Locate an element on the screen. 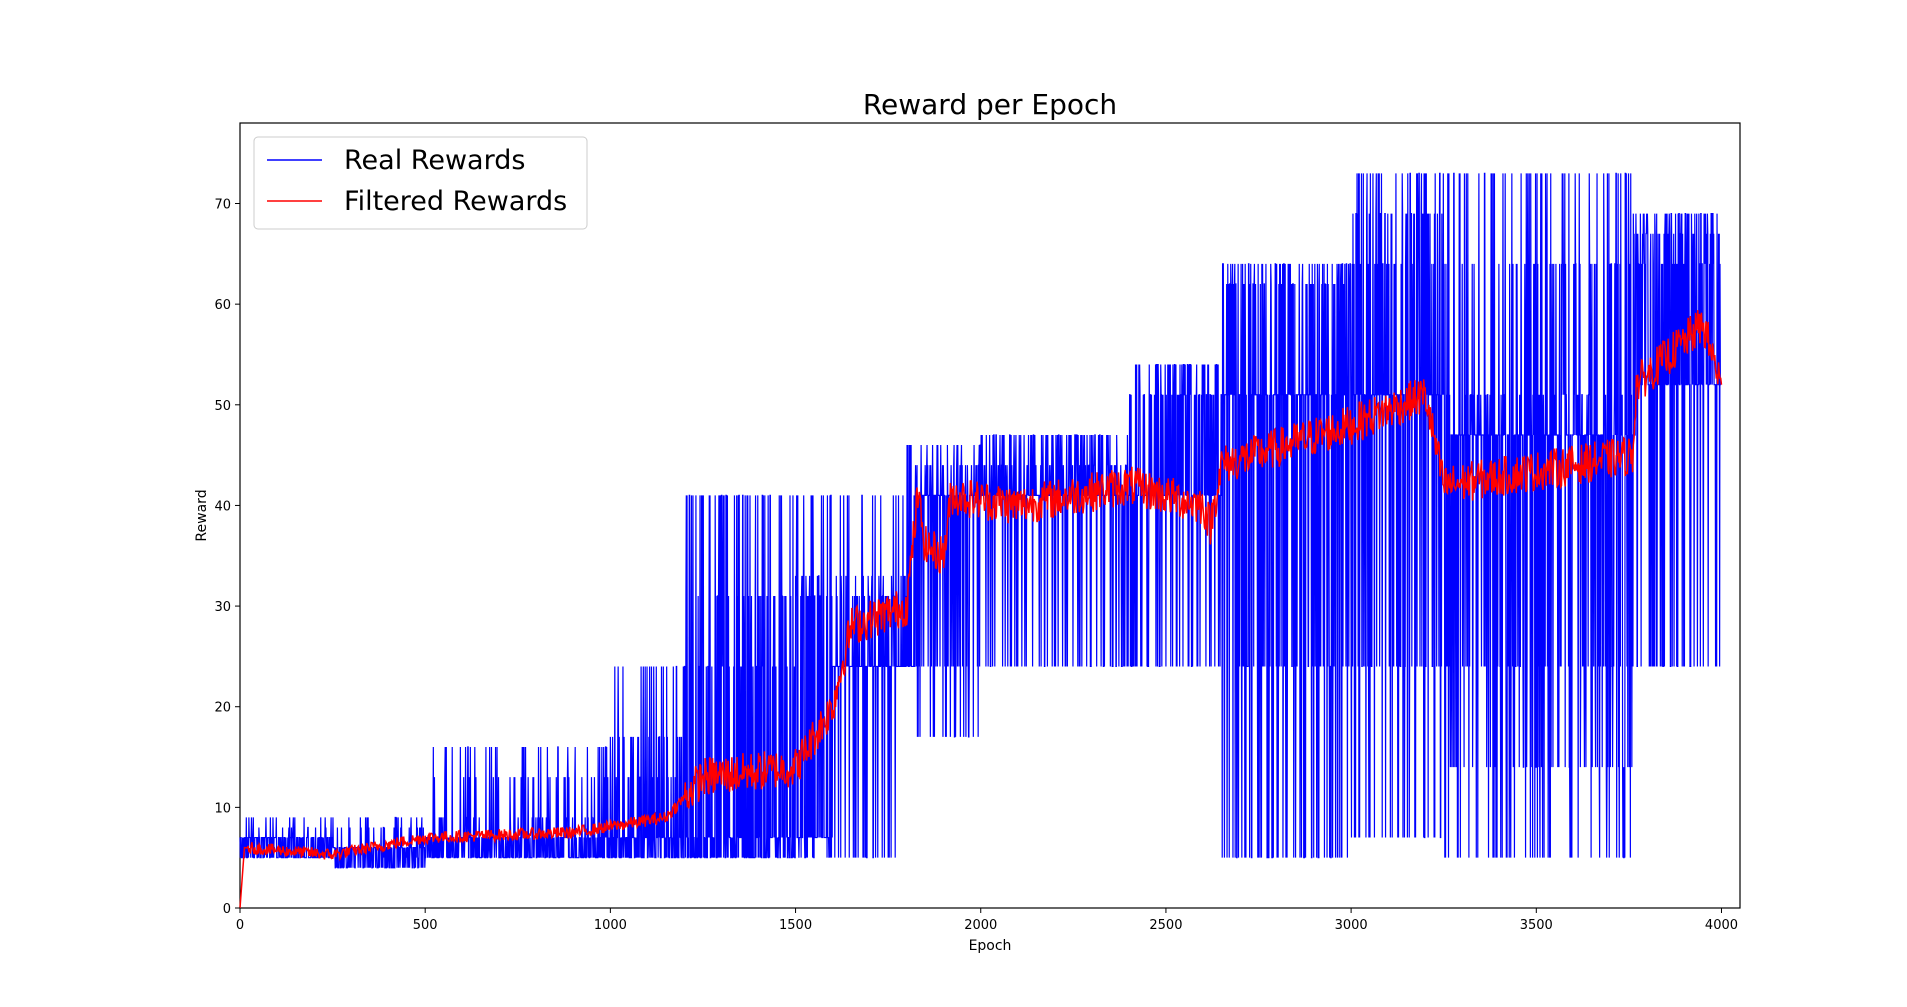 The height and width of the screenshot is (1007, 1907). x-axis-label: Epoch is located at coordinates (990, 946).